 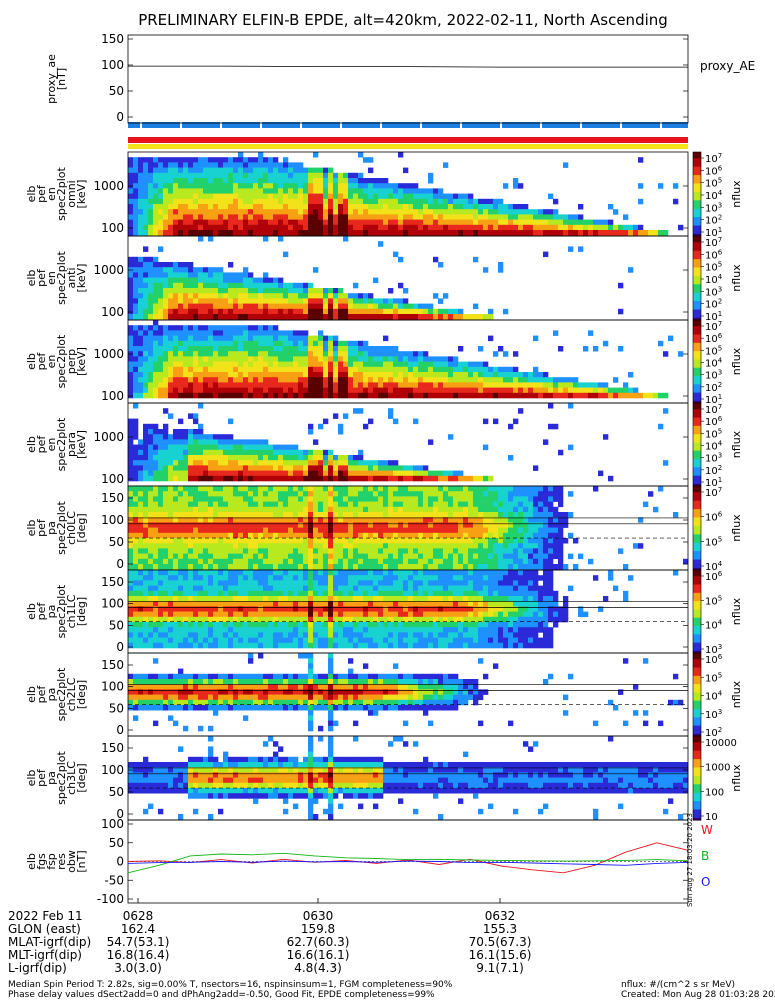 I want to click on bar-blue-gap, so click(x=221, y=125).